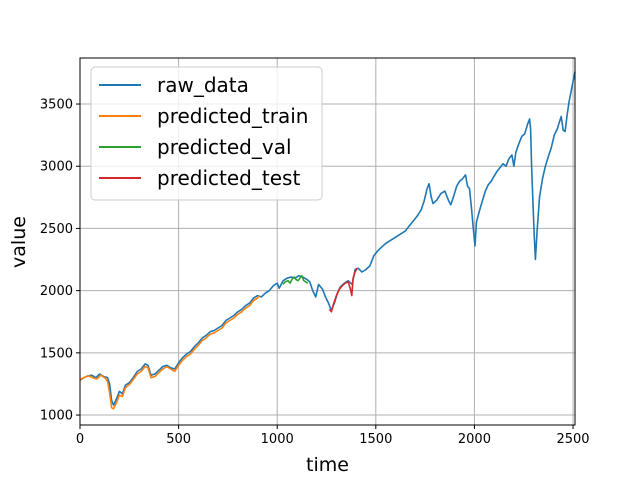  I want to click on predicted_val-line, so click(295, 279).